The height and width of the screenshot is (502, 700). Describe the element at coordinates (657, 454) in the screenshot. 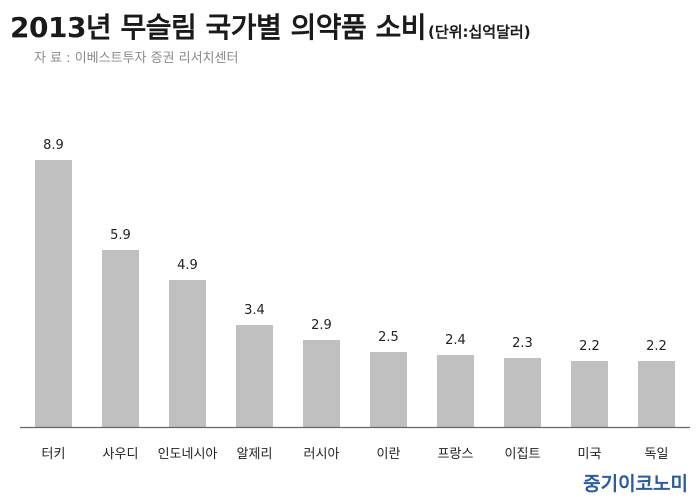

I see `category-label-10: 독일` at that location.